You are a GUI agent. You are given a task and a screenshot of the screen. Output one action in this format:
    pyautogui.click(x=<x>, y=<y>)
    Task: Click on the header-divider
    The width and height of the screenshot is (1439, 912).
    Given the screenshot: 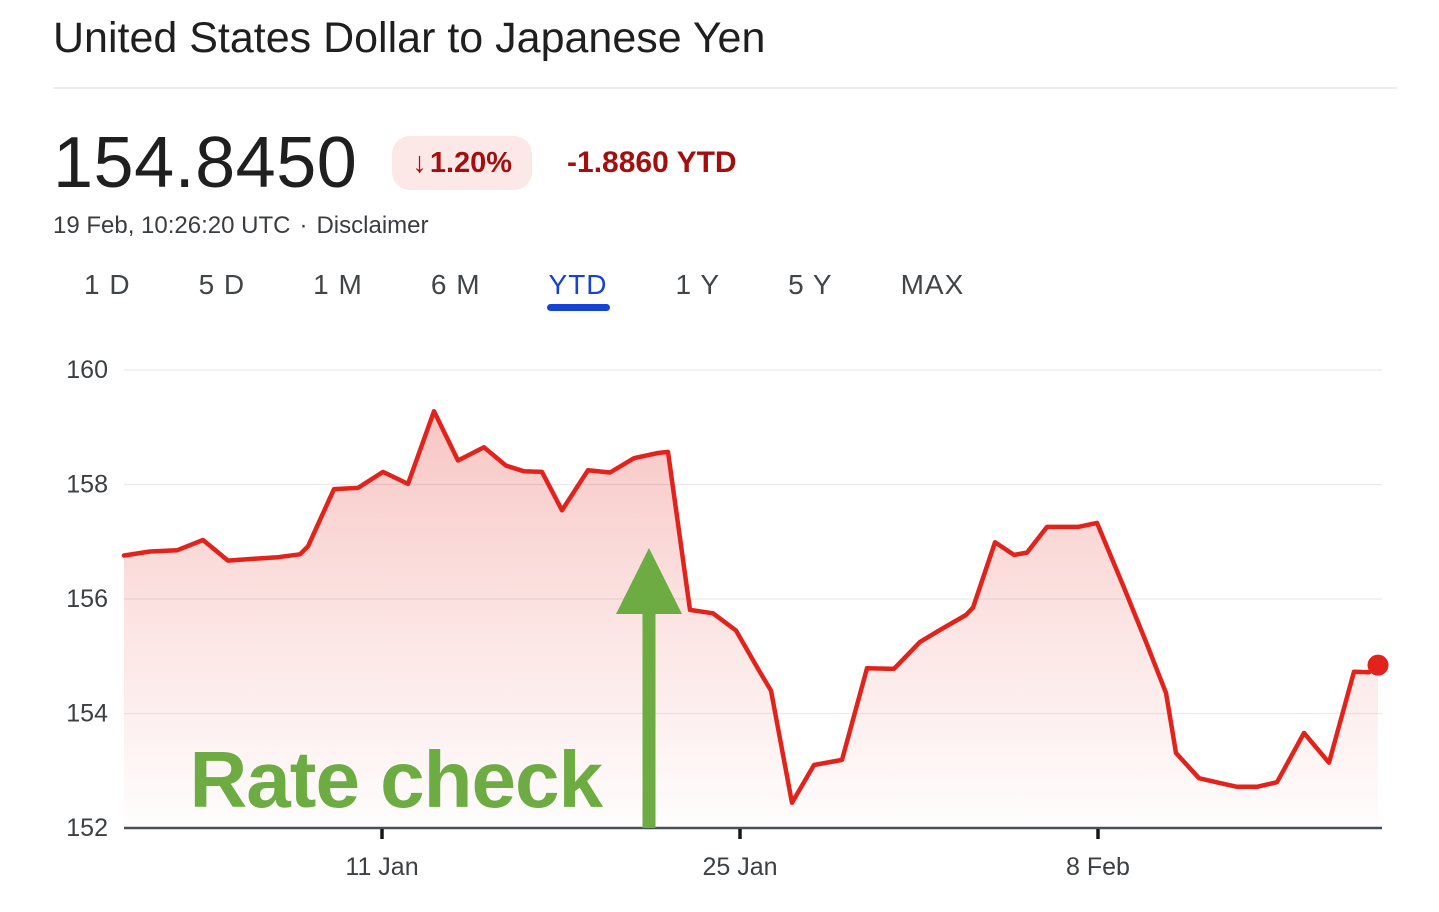 What is the action you would take?
    pyautogui.click(x=725, y=88)
    